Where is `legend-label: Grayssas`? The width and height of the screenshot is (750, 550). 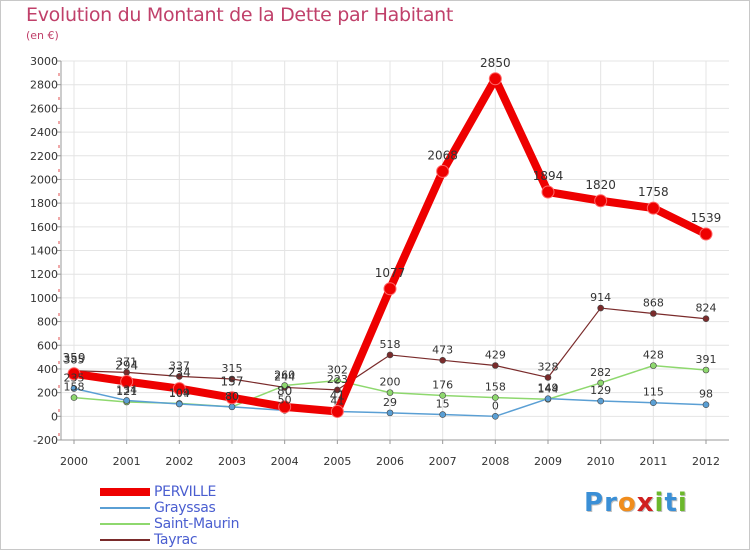
legend-label: Grayssas is located at coordinates (185, 508).